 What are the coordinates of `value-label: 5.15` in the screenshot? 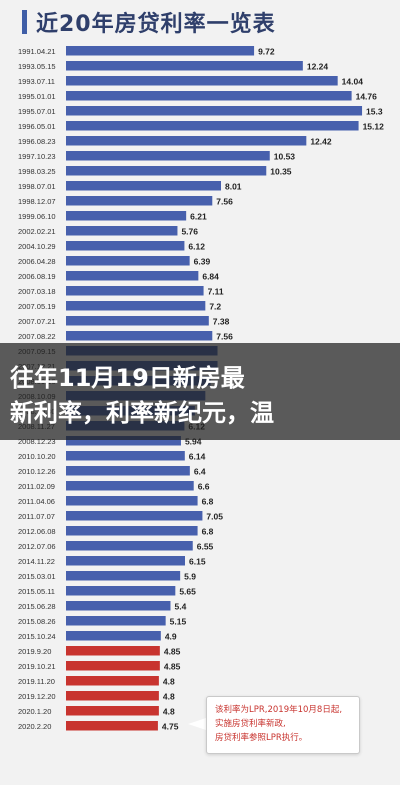 It's located at (178, 622).